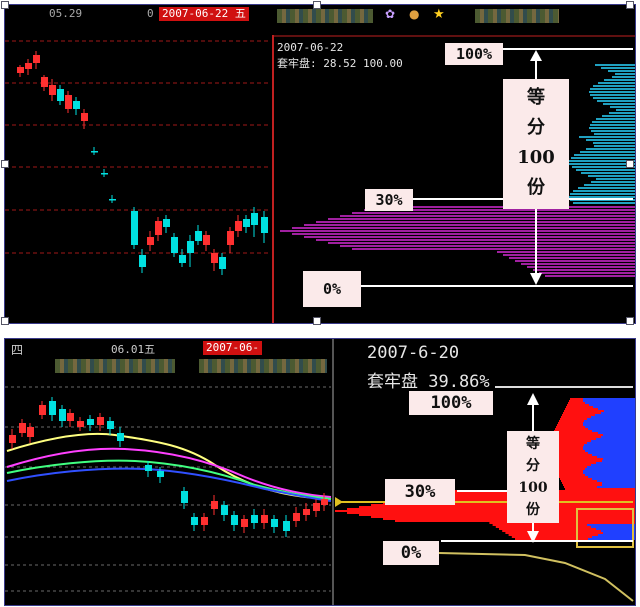  I want to click on bottom-candle-18-body, so click(214, 505).